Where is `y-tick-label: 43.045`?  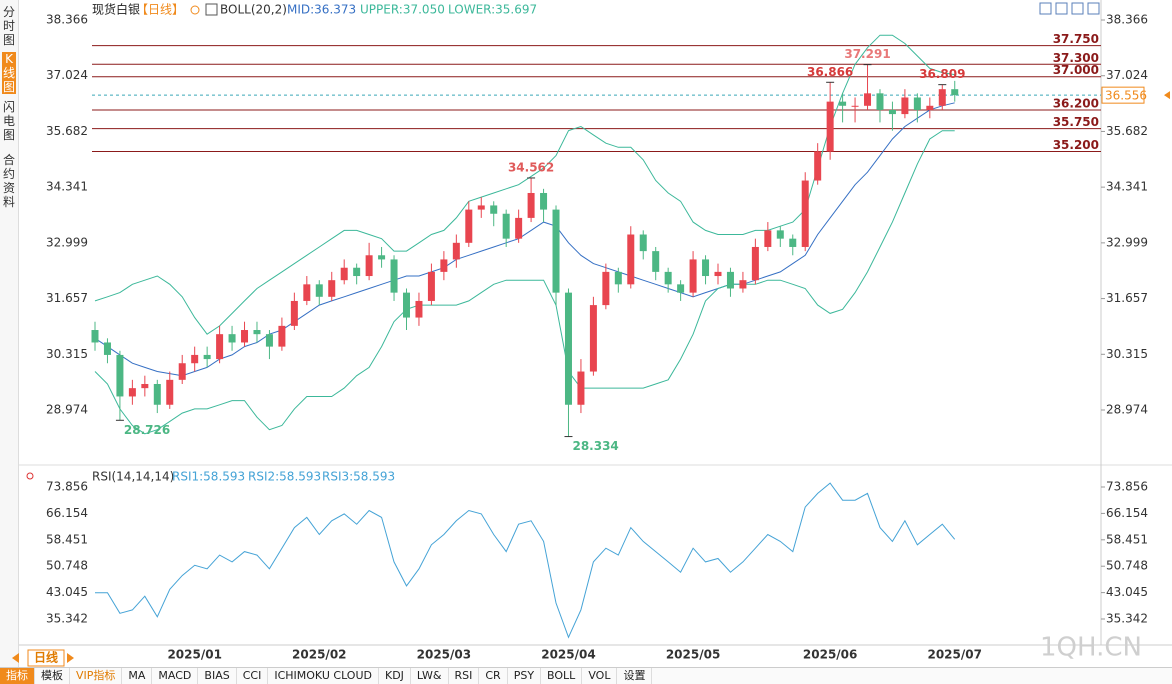 y-tick-label: 43.045 is located at coordinates (1127, 592).